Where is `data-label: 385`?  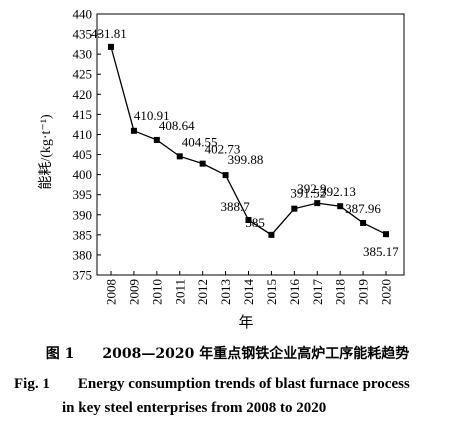
data-label: 385 is located at coordinates (255, 222).